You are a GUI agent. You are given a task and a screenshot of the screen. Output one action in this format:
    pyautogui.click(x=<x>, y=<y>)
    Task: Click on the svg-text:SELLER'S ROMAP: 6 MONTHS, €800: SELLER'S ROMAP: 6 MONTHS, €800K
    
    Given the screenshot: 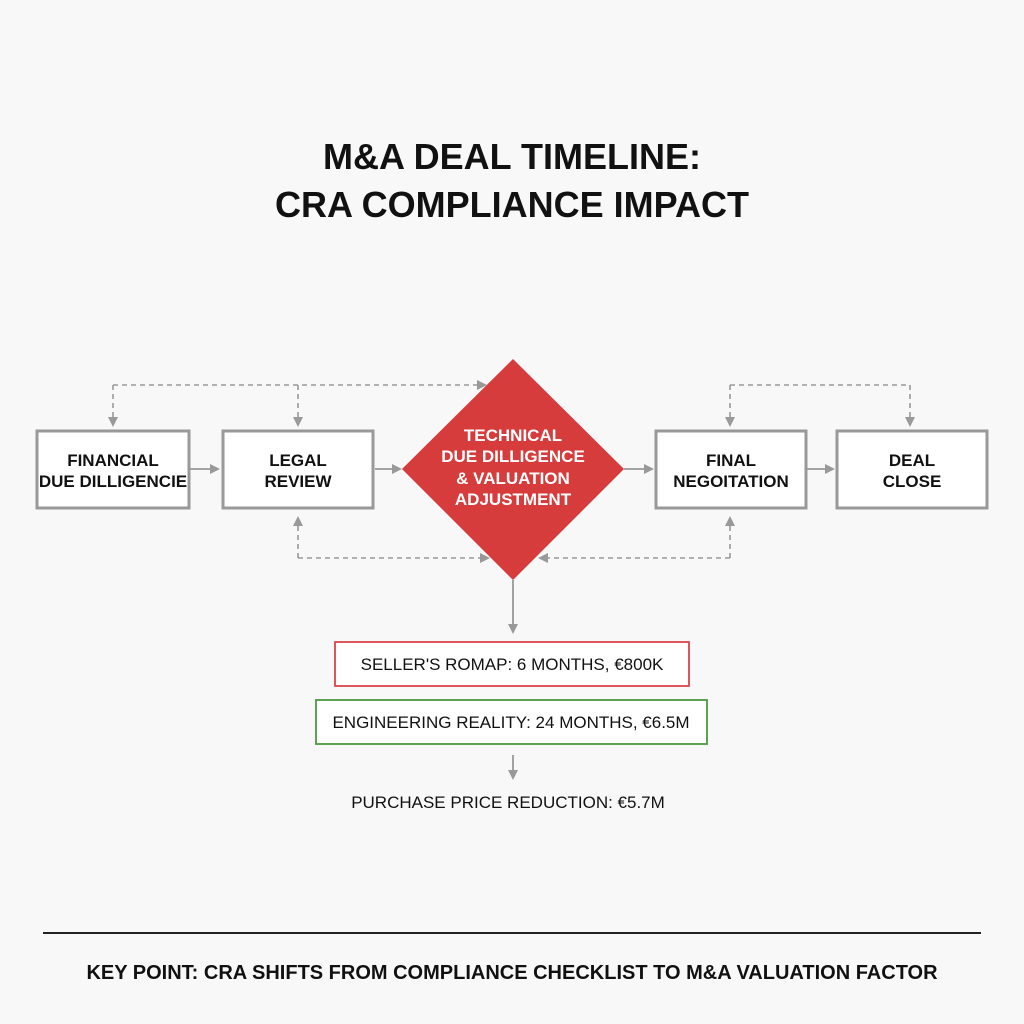 What is the action you would take?
    pyautogui.click(x=512, y=664)
    